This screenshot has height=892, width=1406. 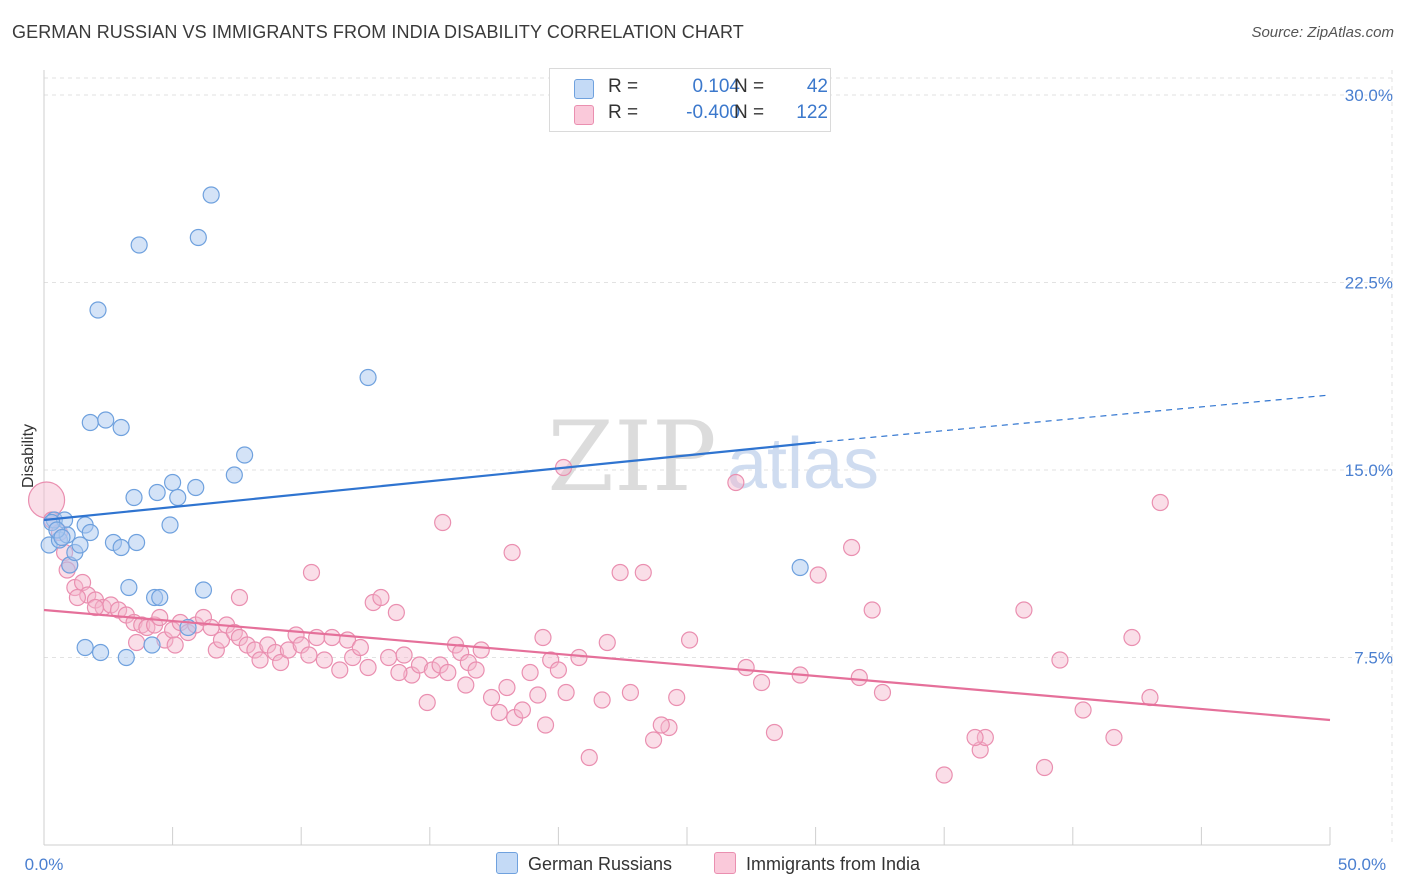 What do you see at coordinates (803, 464) in the screenshot?
I see `watermark-atlas: atlas` at bounding box center [803, 464].